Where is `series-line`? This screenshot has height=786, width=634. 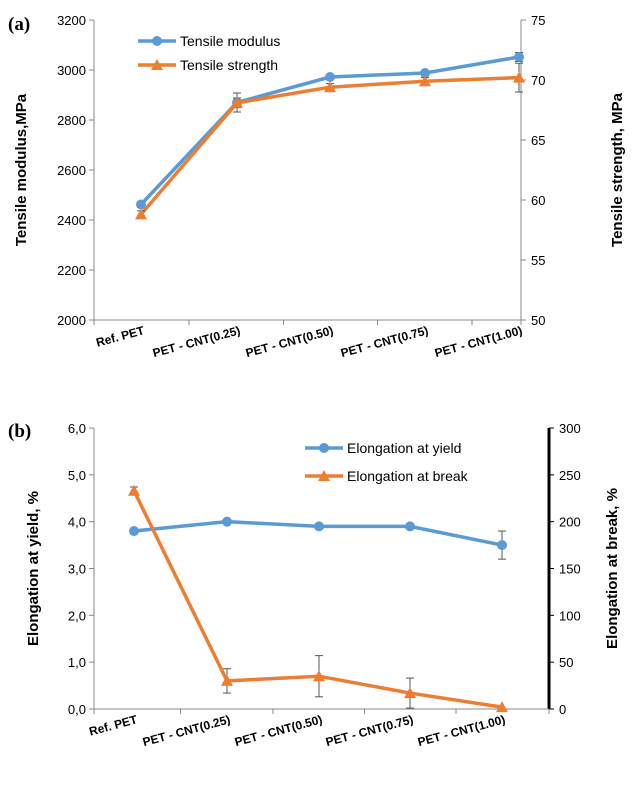
series-line is located at coordinates (329, 145).